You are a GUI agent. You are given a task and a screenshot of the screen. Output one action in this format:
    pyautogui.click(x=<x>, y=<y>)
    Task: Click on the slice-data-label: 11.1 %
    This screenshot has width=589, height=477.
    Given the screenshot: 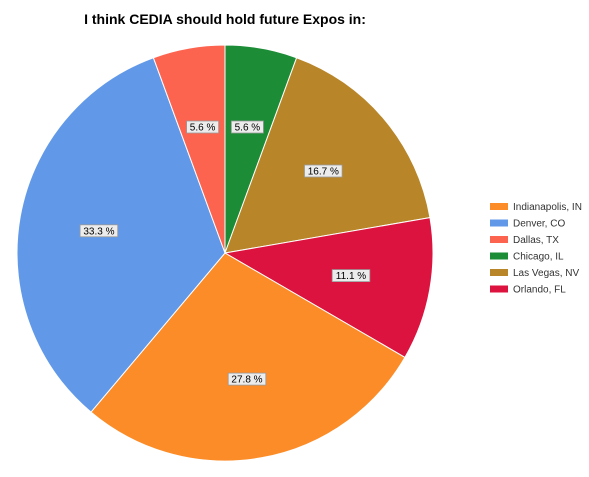 What is the action you would take?
    pyautogui.click(x=351, y=276)
    